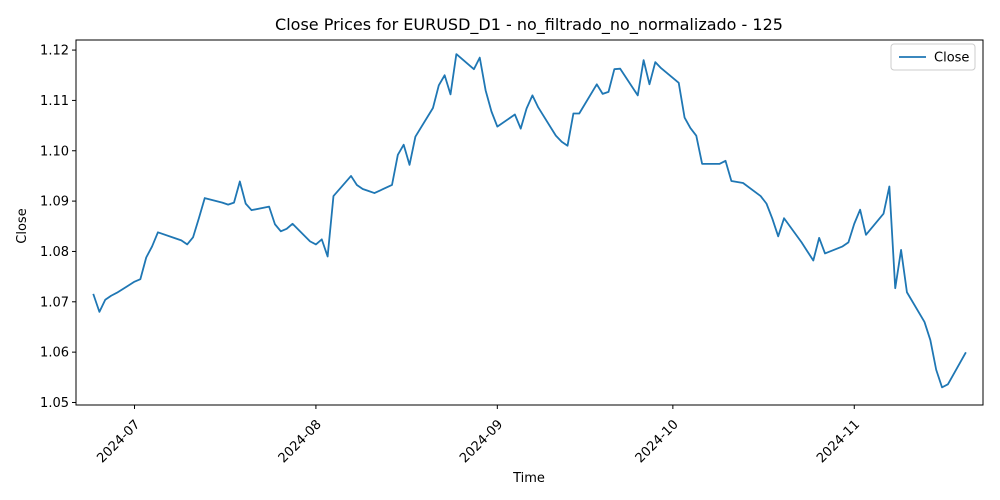 This screenshot has height=500, width=1000. Describe the element at coordinates (54, 51) in the screenshot. I see `y-tick-label: 1.12` at that location.